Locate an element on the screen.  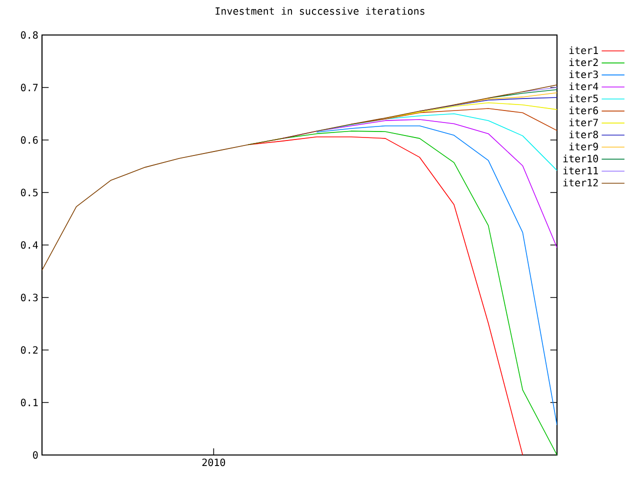
y-tick-label: 0.4 is located at coordinates (29, 245).